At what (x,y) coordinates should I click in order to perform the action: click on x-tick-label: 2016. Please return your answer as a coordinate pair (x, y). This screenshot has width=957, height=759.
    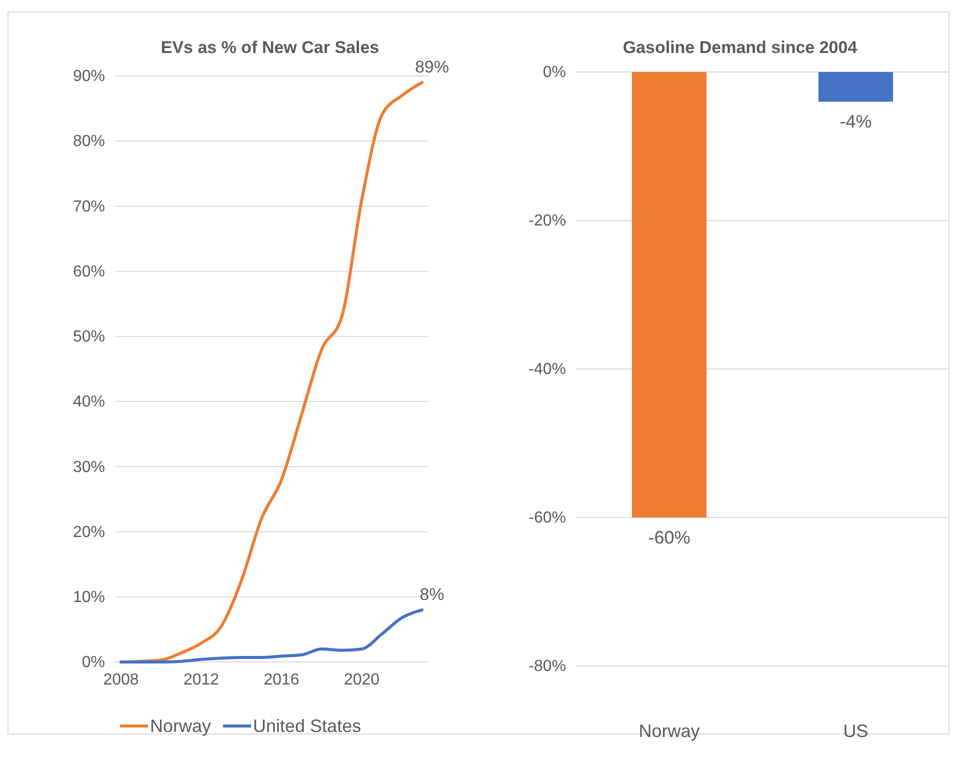
    Looking at the image, I should click on (282, 679).